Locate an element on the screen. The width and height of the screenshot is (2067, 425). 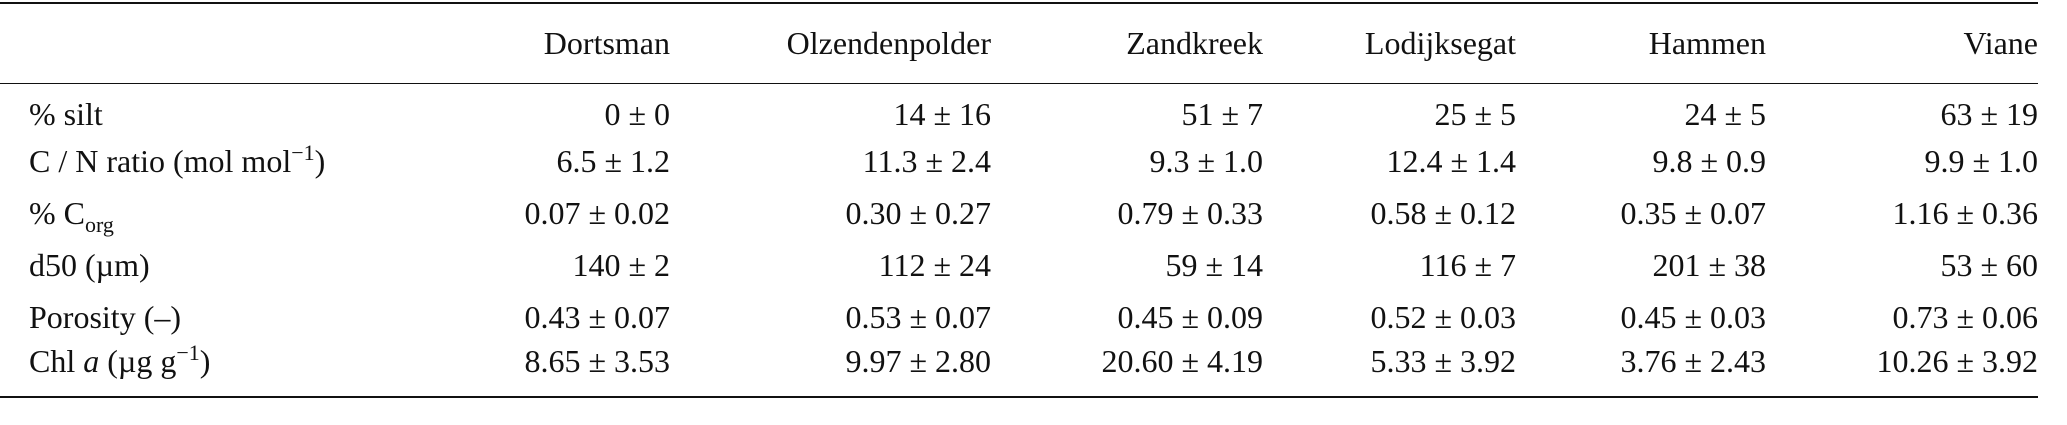
label-text: Chl is located at coordinates (56, 361).